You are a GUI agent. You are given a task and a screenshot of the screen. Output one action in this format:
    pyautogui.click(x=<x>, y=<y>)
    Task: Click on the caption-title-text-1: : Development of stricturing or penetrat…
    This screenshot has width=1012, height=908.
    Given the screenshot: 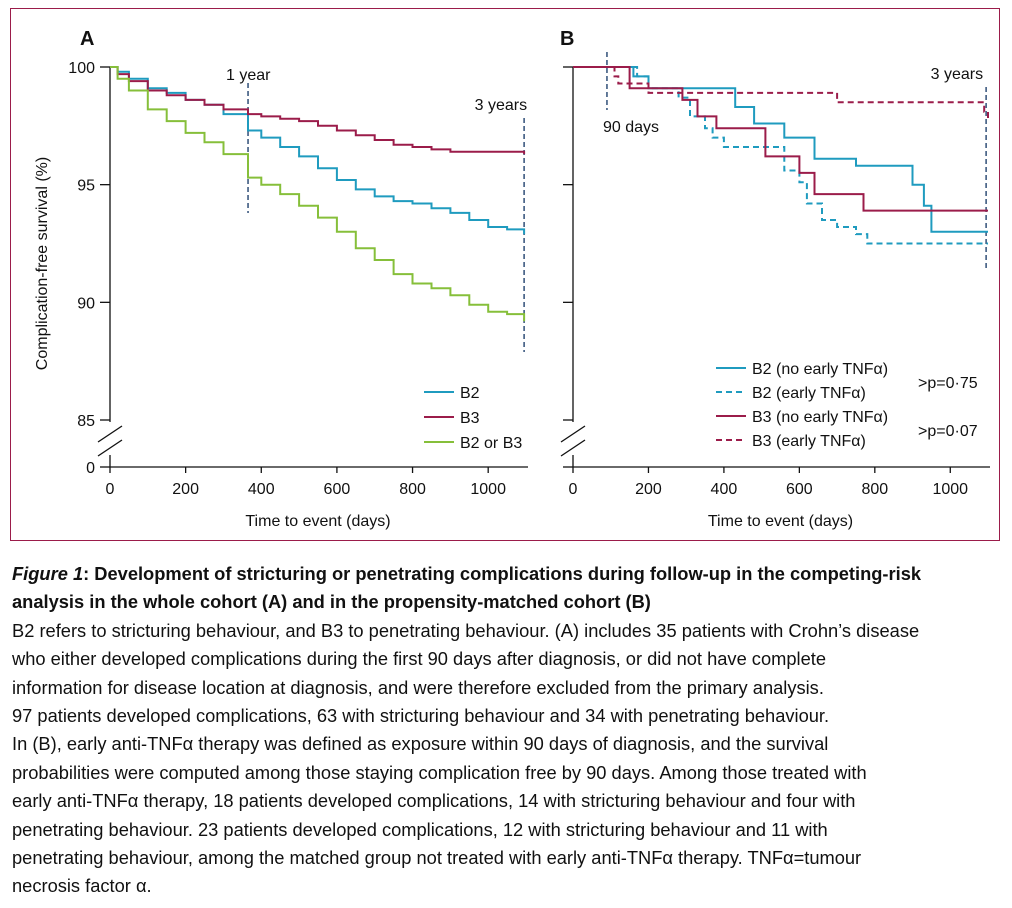 What is the action you would take?
    pyautogui.click(x=502, y=573)
    